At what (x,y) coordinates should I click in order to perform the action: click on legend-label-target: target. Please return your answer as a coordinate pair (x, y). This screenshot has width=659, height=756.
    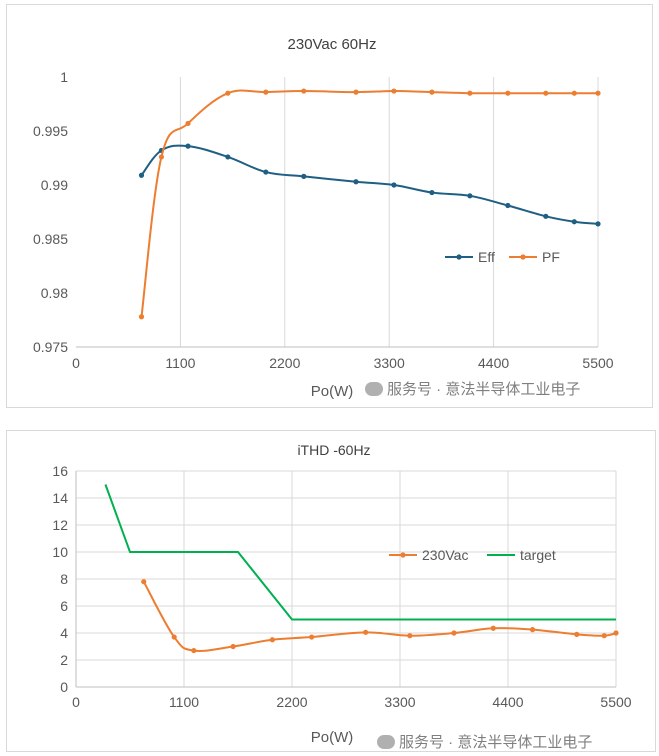
    Looking at the image, I should click on (538, 555).